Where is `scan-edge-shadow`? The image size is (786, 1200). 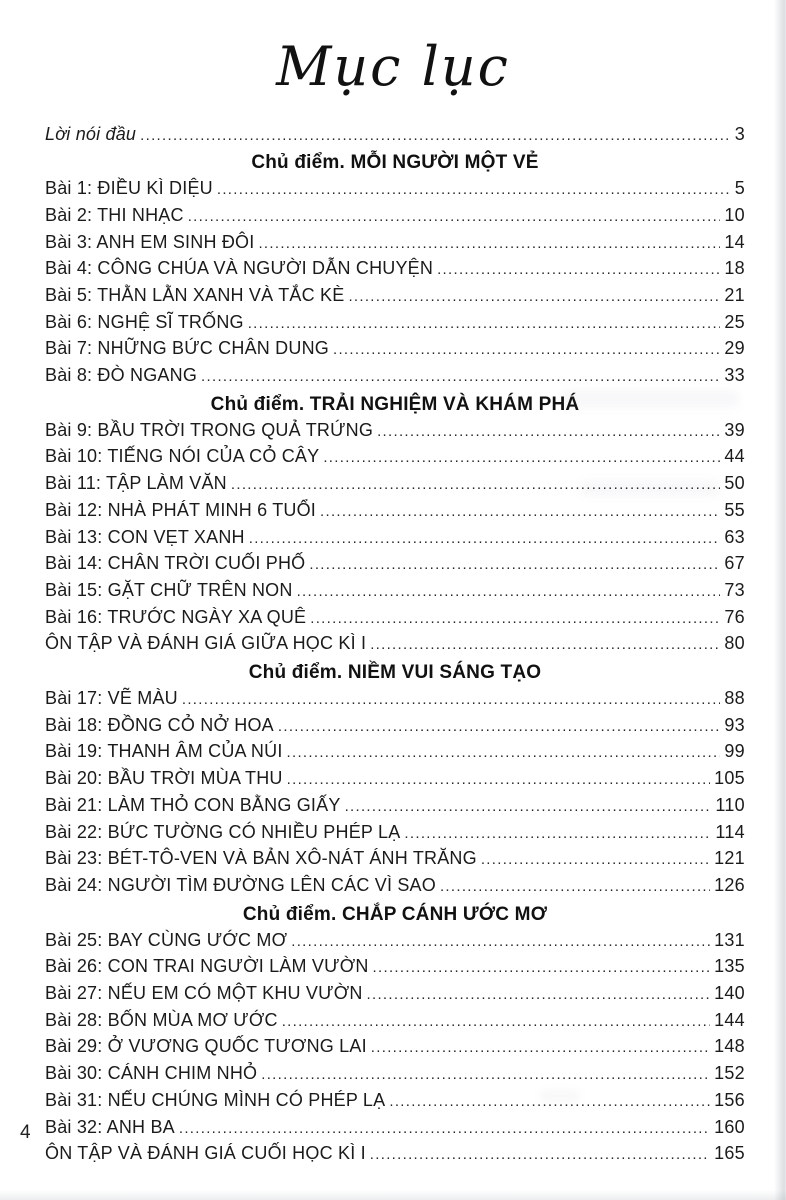 scan-edge-shadow is located at coordinates (780, 600).